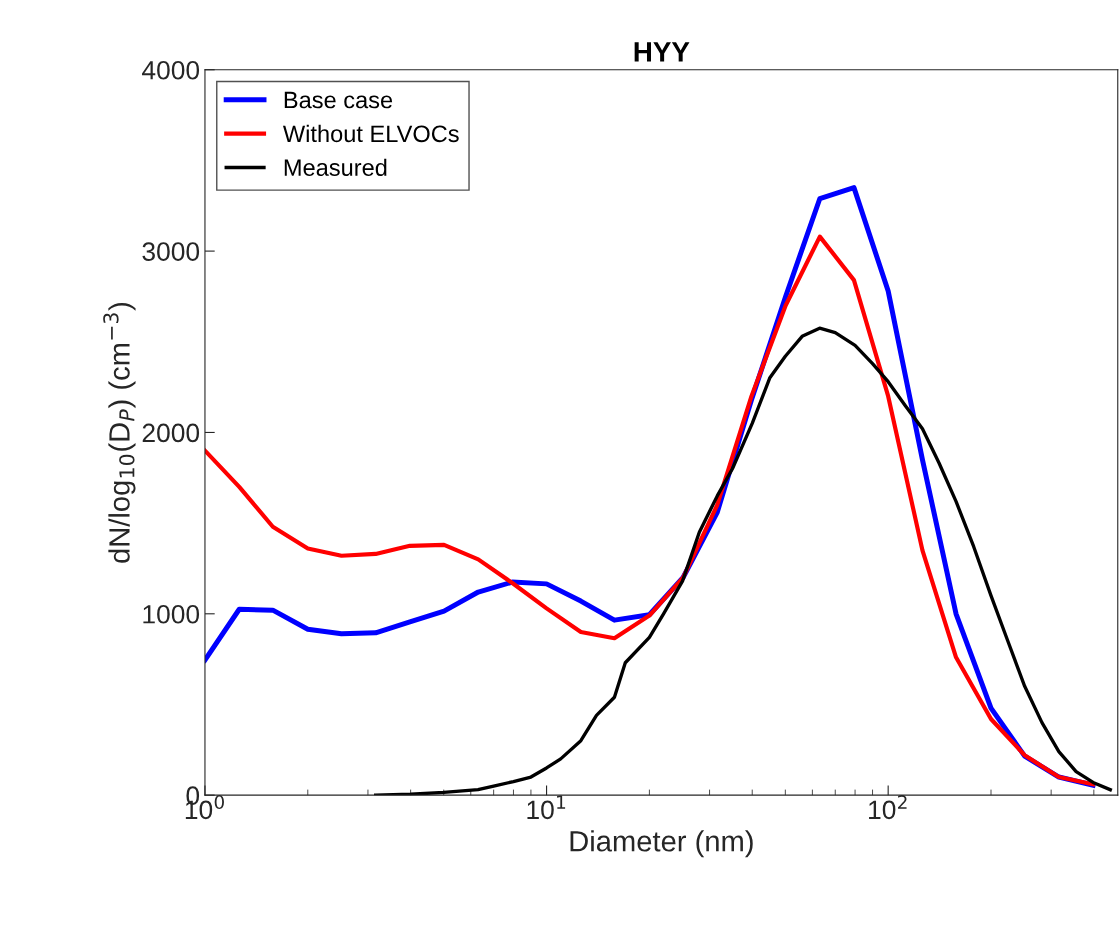  I want to click on y-tick-label: 4000, so click(171, 70).